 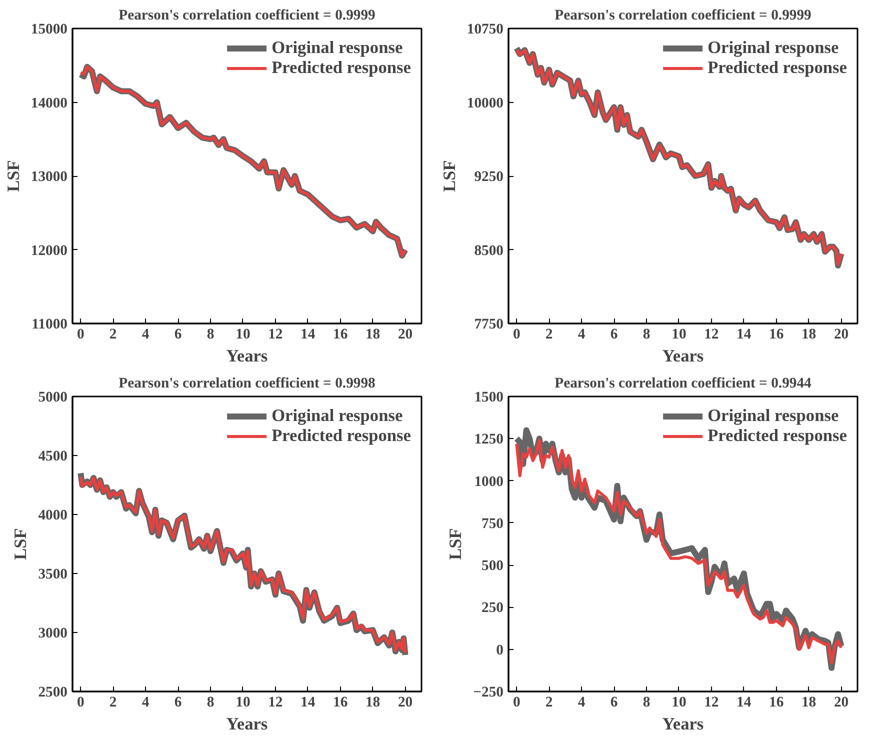 I want to click on y-tick-label: 4500, so click(x=53, y=456).